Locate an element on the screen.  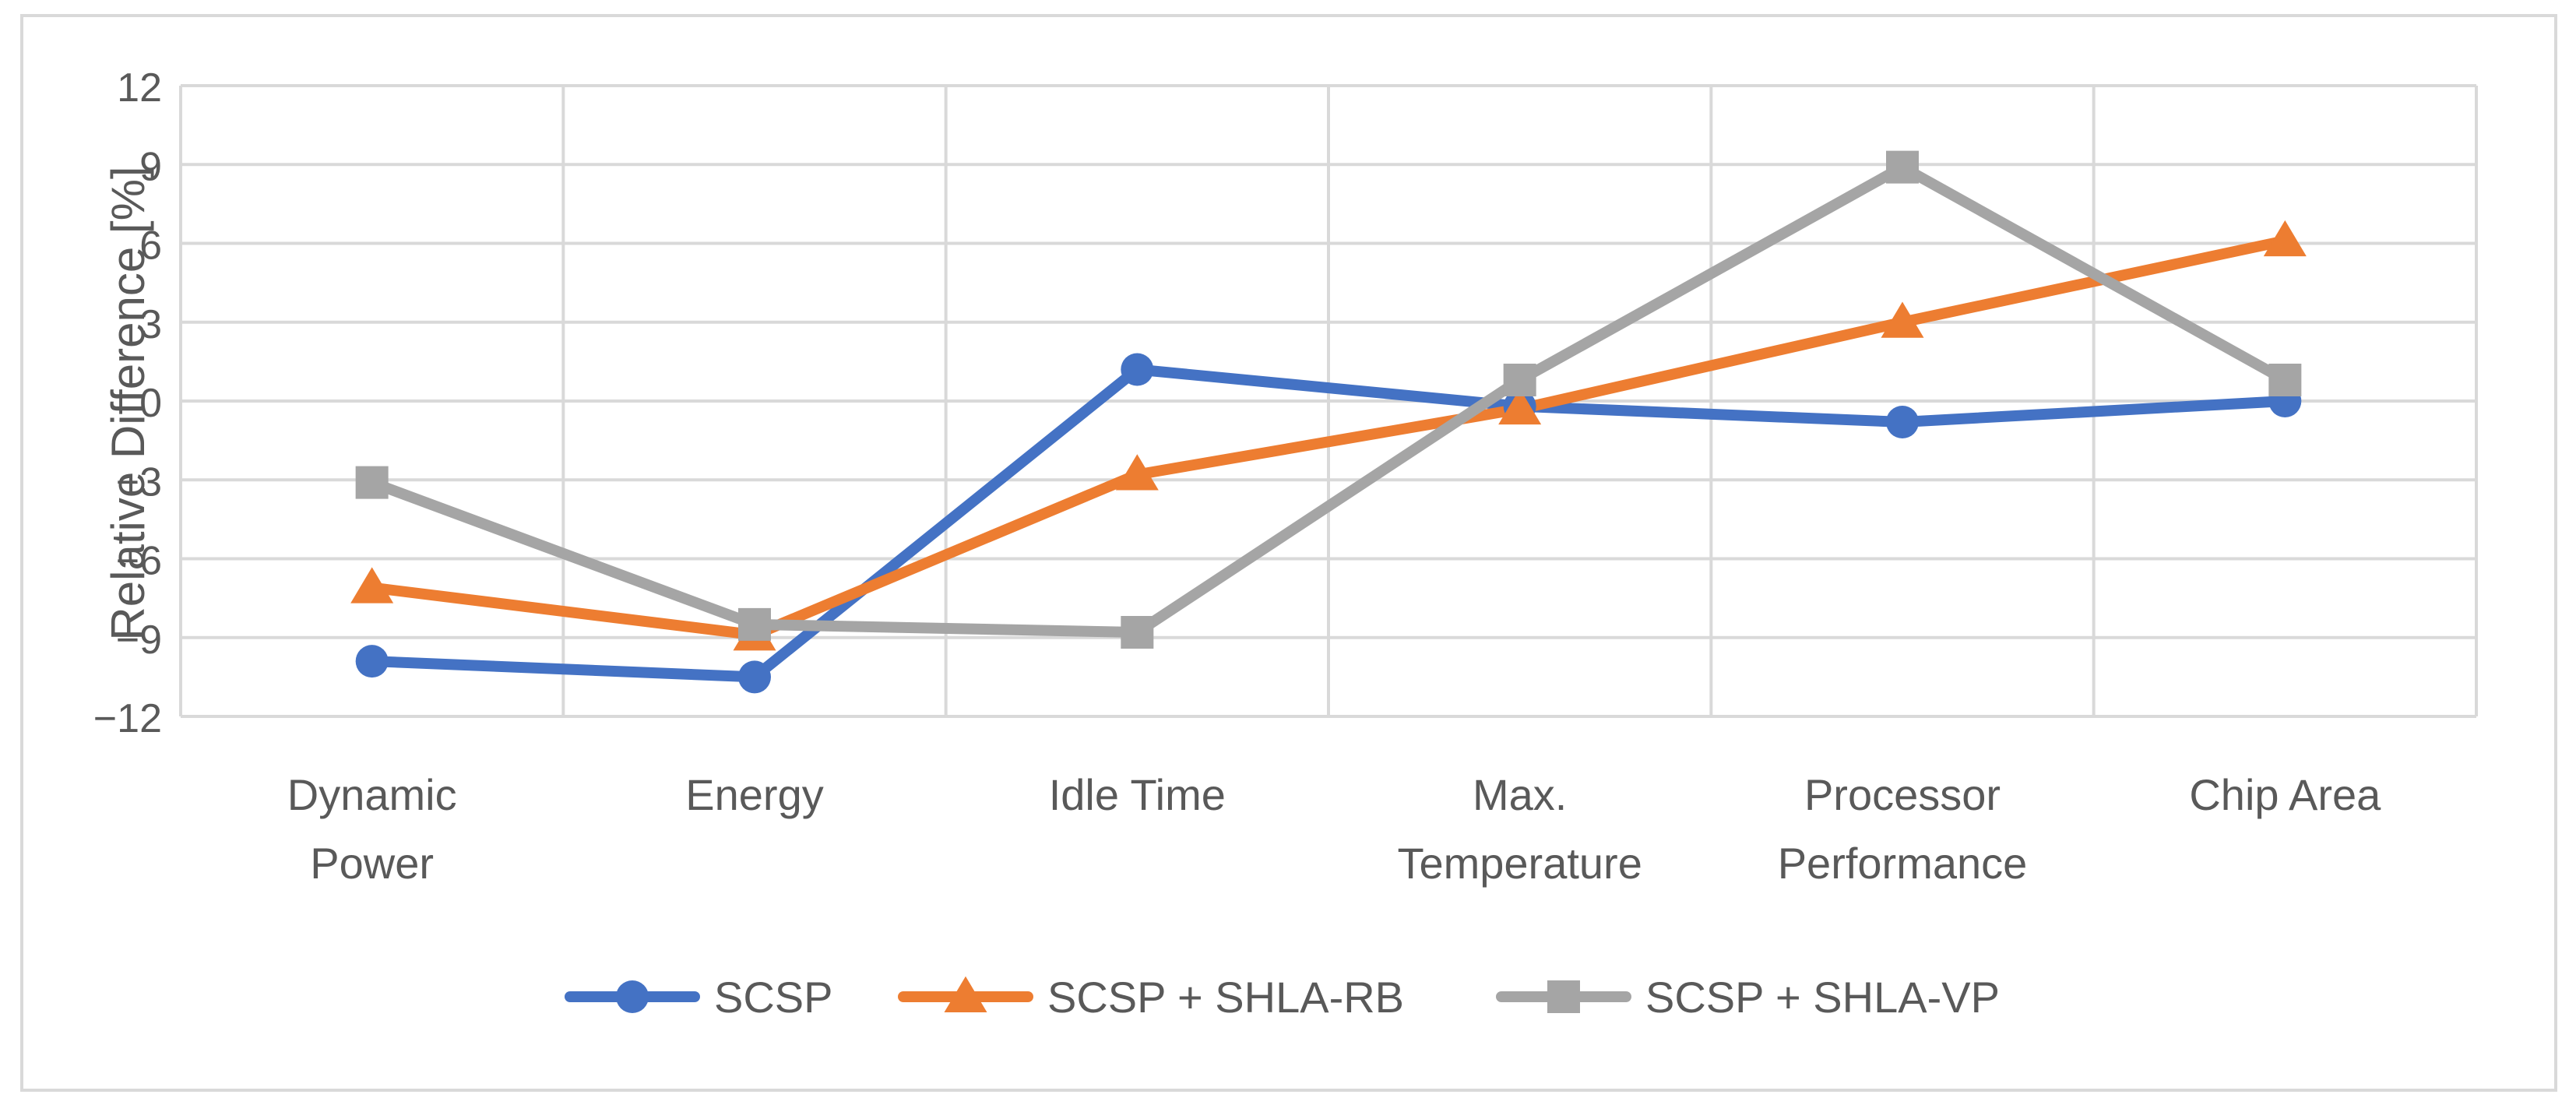
x-tick-label: Dynamic Power is located at coordinates (372, 829).